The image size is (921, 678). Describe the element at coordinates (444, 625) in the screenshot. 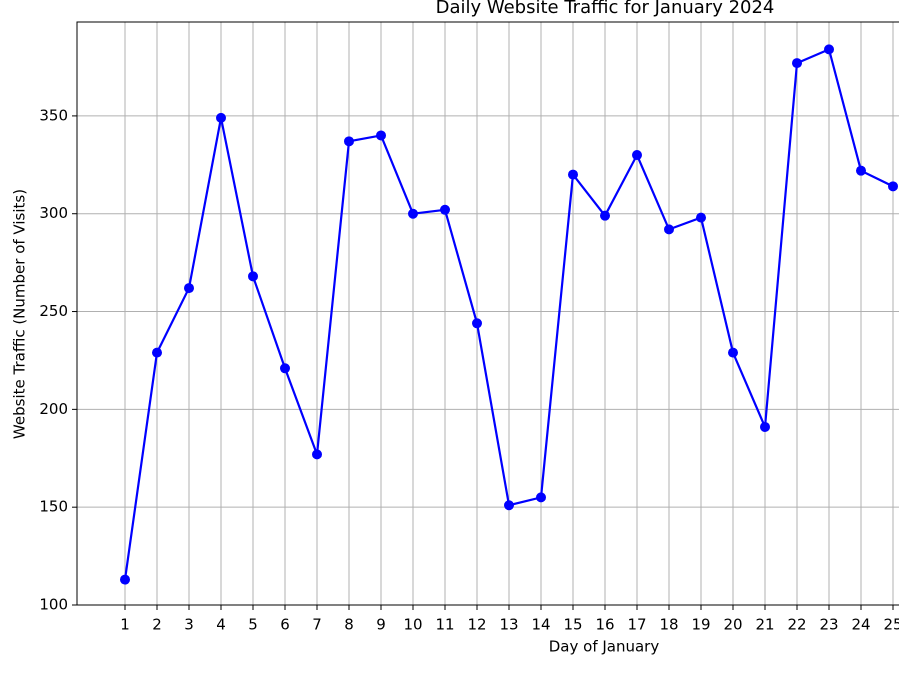

I see `x-tick-label: 11` at that location.